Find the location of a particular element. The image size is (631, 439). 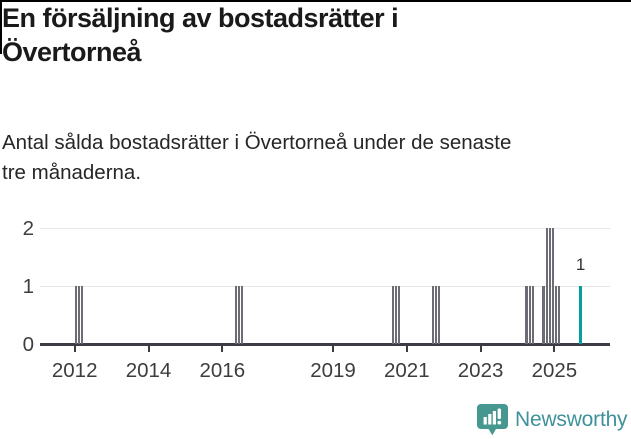

gridline-y2 is located at coordinates (325, 228).